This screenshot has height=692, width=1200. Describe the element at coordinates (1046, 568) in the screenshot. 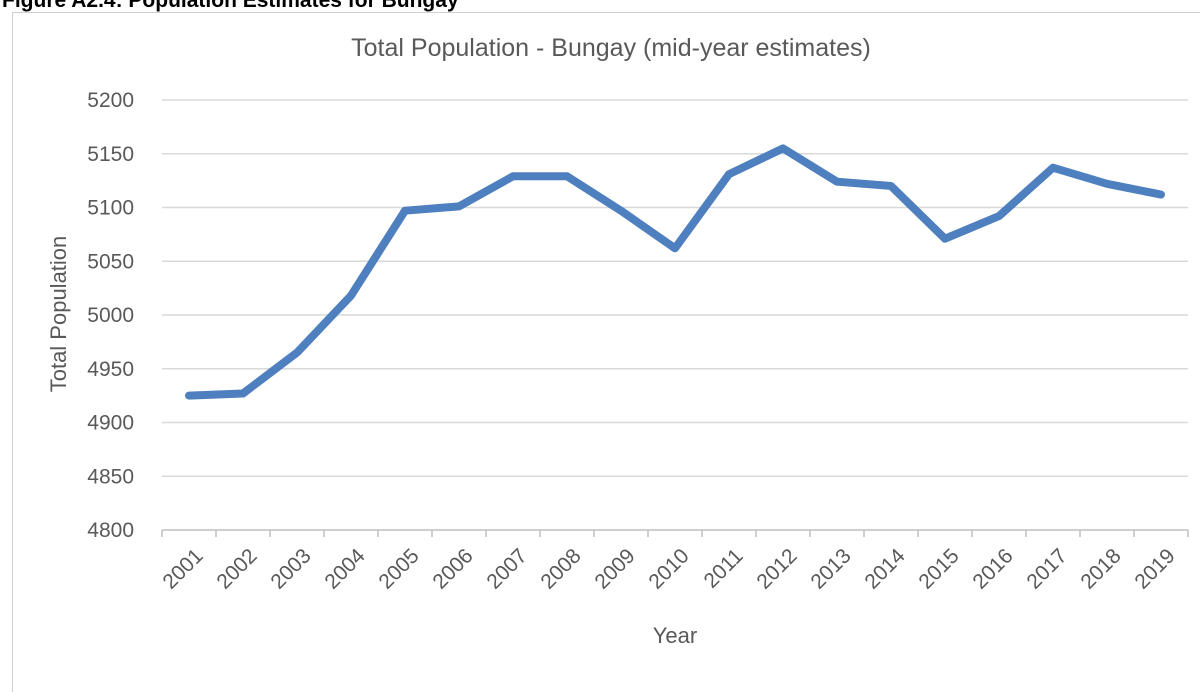

I see `x-tick-label: 2017` at that location.